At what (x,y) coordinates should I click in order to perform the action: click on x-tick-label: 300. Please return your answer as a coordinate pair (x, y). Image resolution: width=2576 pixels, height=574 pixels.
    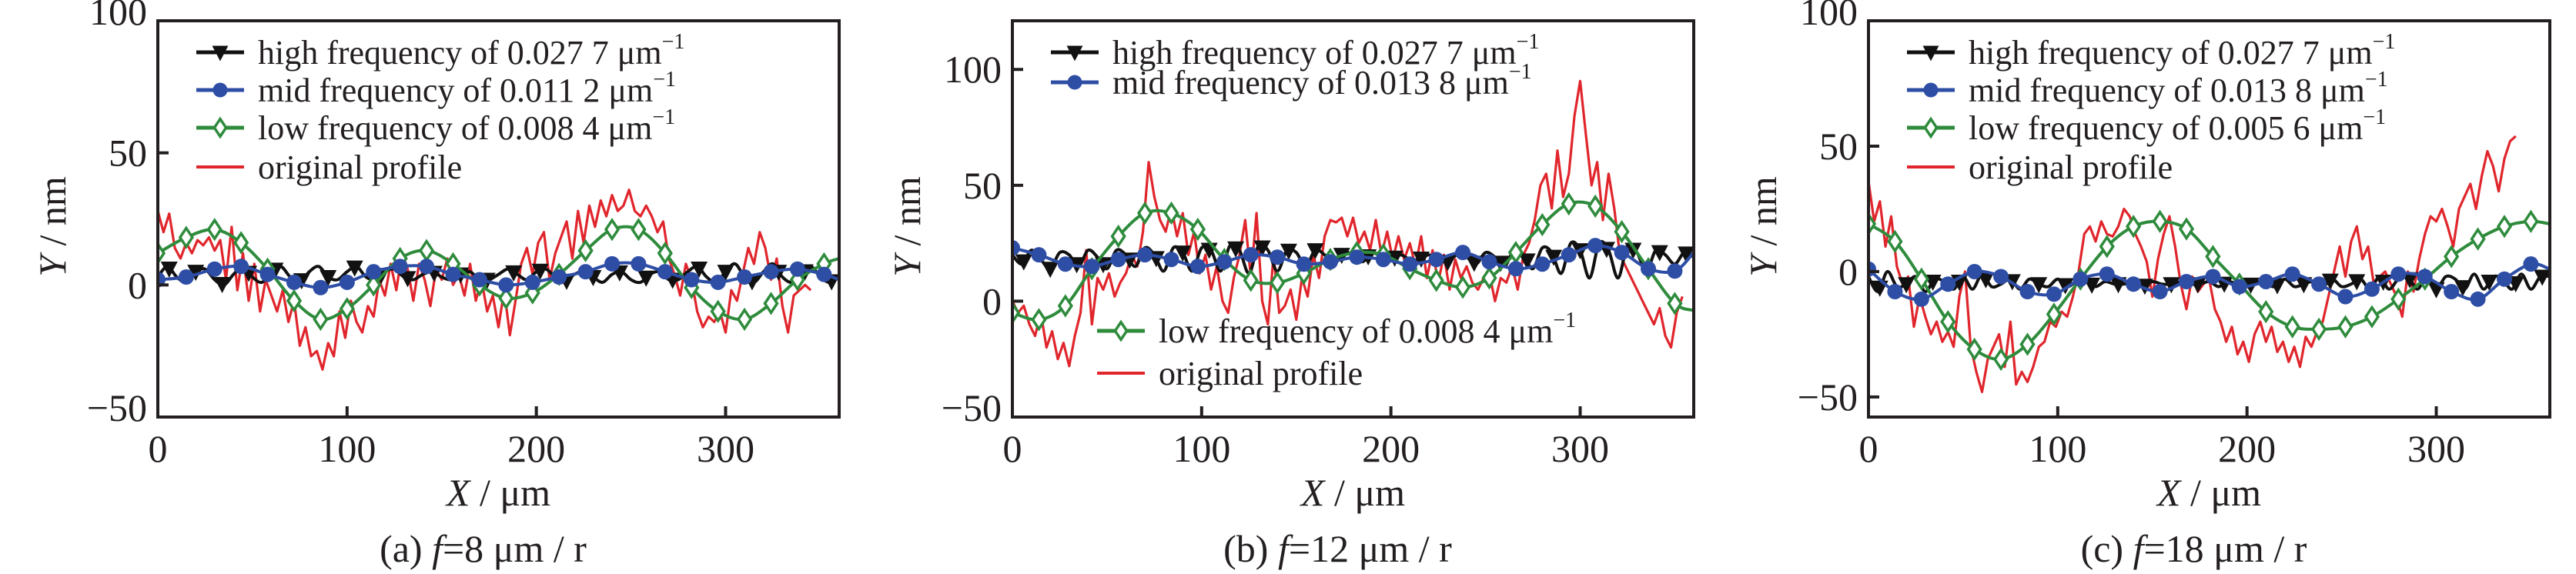
    Looking at the image, I should click on (726, 448).